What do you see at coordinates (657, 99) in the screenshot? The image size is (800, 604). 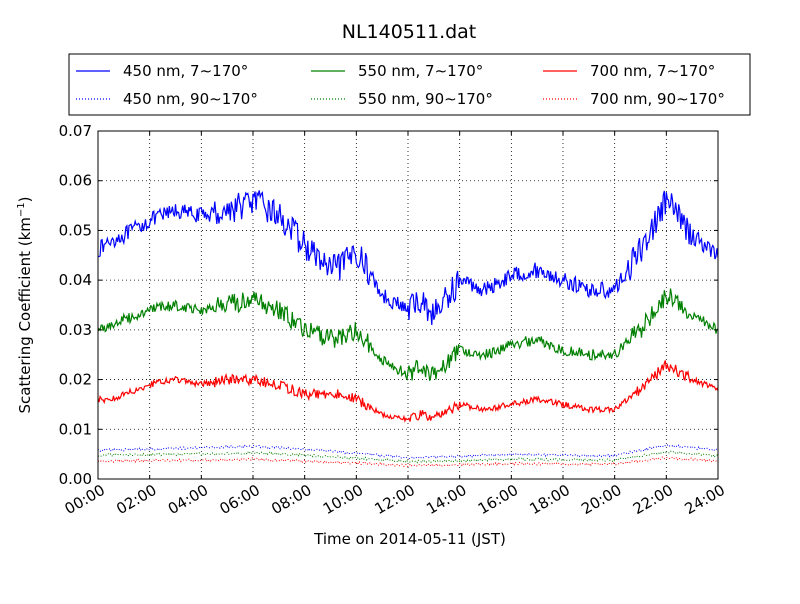 I see `legend-label: 700 nm, 90∼170°` at bounding box center [657, 99].